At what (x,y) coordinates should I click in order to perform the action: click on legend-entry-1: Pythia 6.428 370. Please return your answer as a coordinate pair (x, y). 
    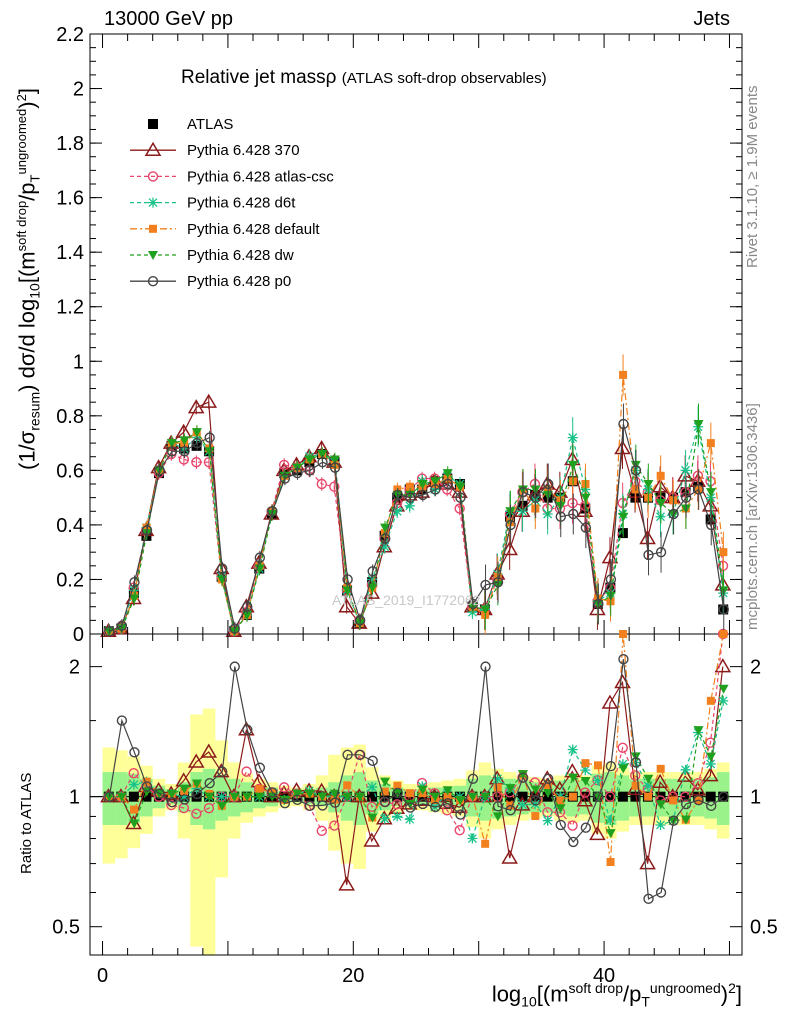
    Looking at the image, I should click on (215, 150).